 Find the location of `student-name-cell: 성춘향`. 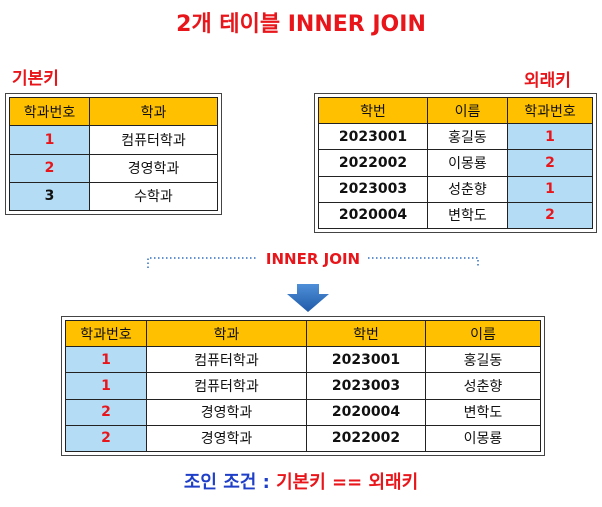

student-name-cell: 성춘향 is located at coordinates (467, 189).